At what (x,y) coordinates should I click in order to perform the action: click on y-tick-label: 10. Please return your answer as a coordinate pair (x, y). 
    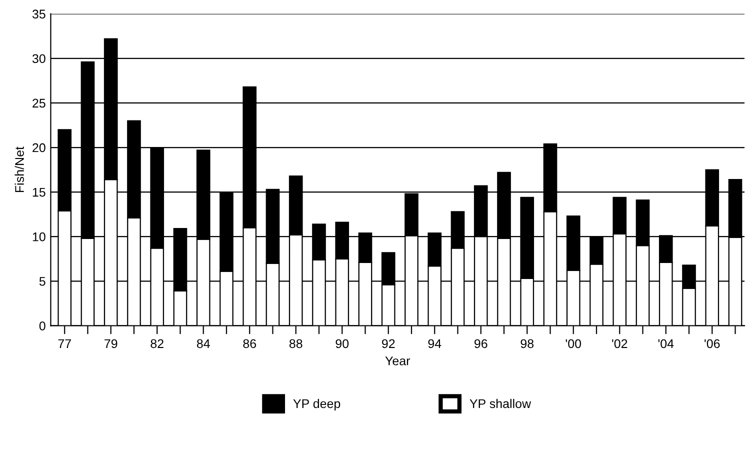
    Looking at the image, I should click on (39, 237).